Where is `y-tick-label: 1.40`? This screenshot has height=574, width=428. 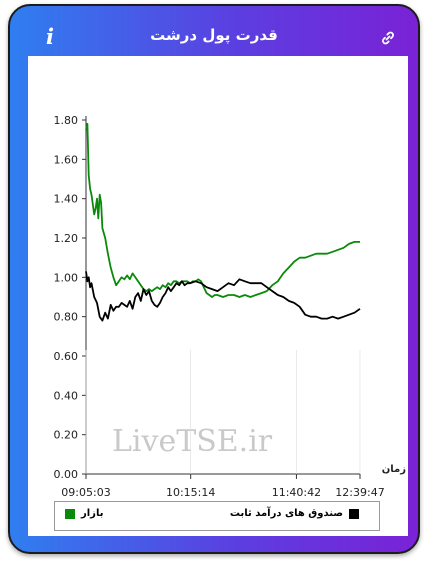 y-tick-label: 1.40 is located at coordinates (66, 199).